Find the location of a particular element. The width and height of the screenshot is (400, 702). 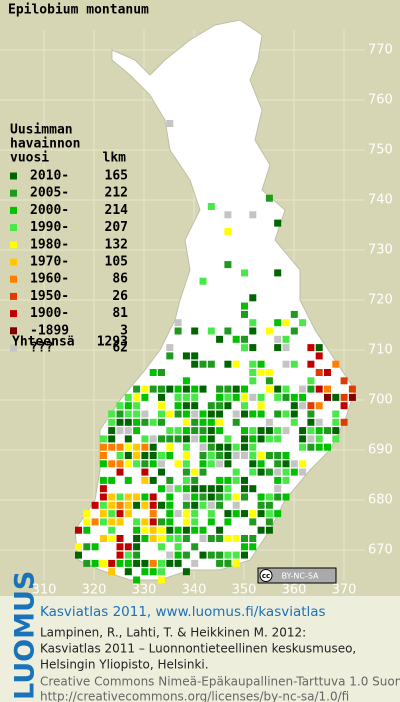

grid-label: 360 is located at coordinates (294, 590).